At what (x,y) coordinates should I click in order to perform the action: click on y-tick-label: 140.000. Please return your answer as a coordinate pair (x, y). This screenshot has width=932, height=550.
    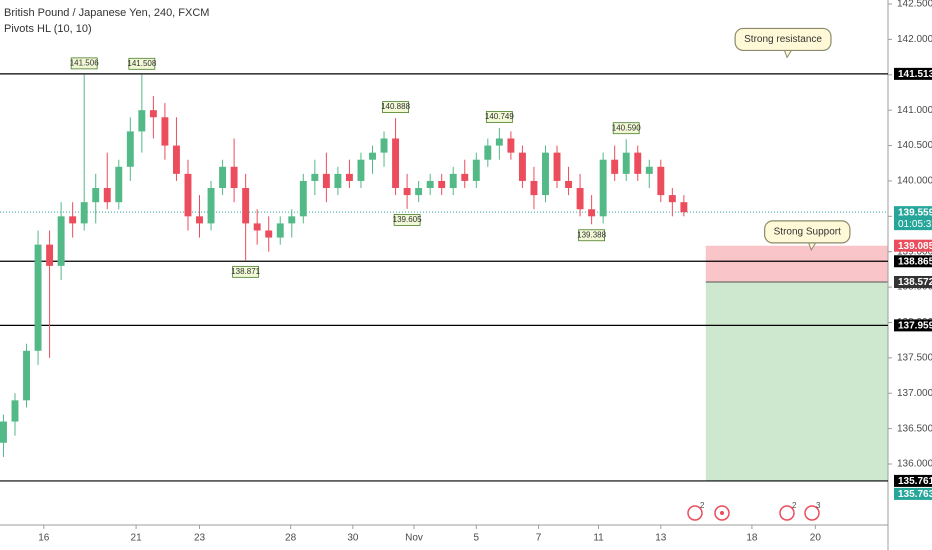
    Looking at the image, I should click on (914, 181).